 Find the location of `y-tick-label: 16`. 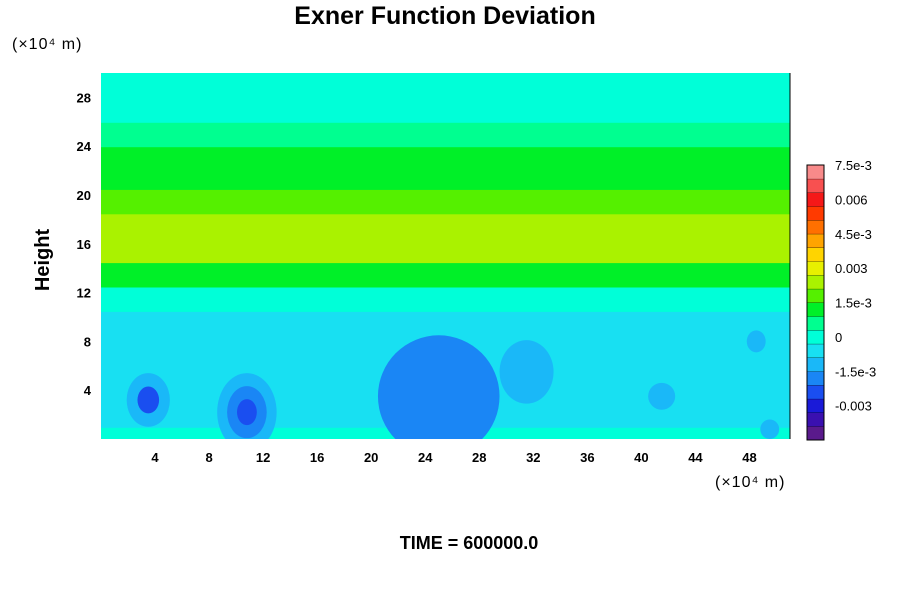

y-tick-label: 16 is located at coordinates (84, 244).